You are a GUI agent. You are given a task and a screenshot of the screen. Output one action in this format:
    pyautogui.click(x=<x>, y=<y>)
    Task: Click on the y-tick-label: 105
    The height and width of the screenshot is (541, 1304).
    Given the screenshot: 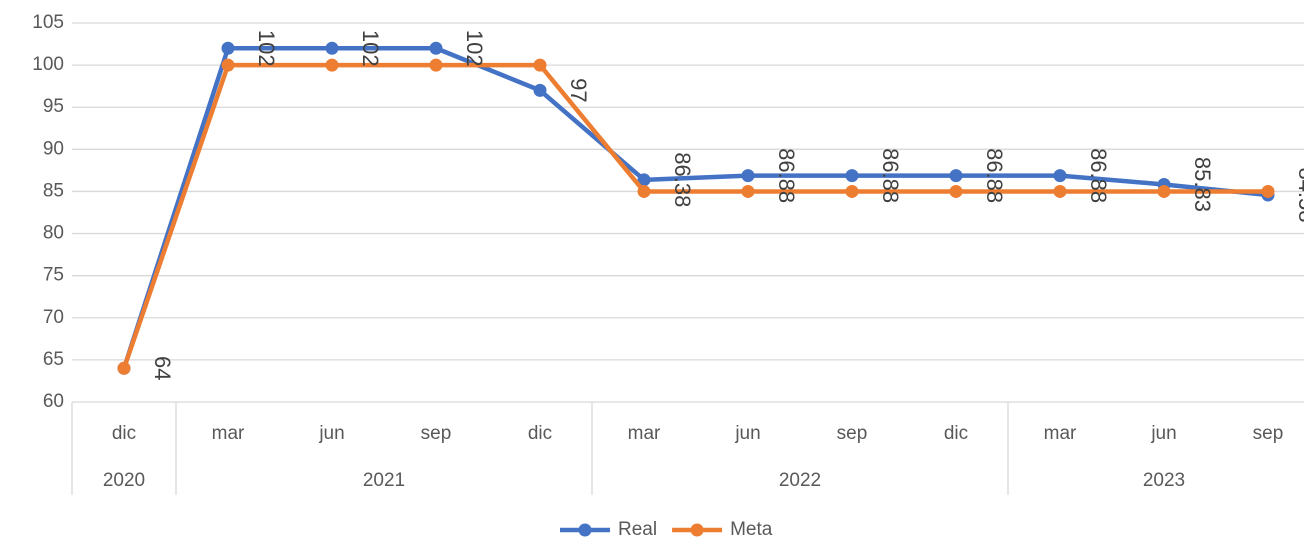 What is the action you would take?
    pyautogui.click(x=48, y=22)
    